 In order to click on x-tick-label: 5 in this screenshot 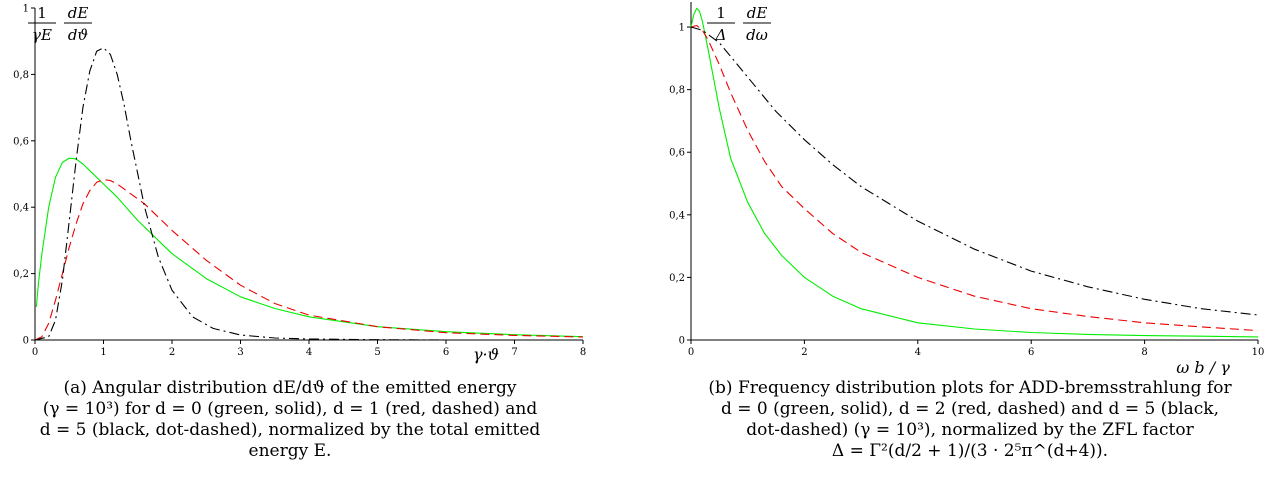, I will do `click(377, 352)`.